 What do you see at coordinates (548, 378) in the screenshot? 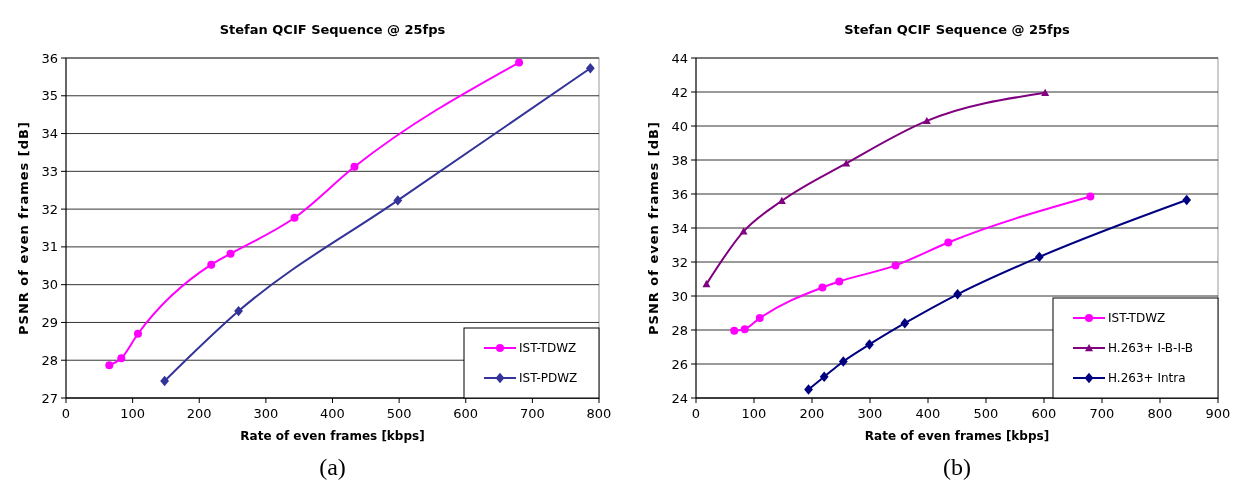
I see `legend-label: IST-PDWZ` at bounding box center [548, 378].